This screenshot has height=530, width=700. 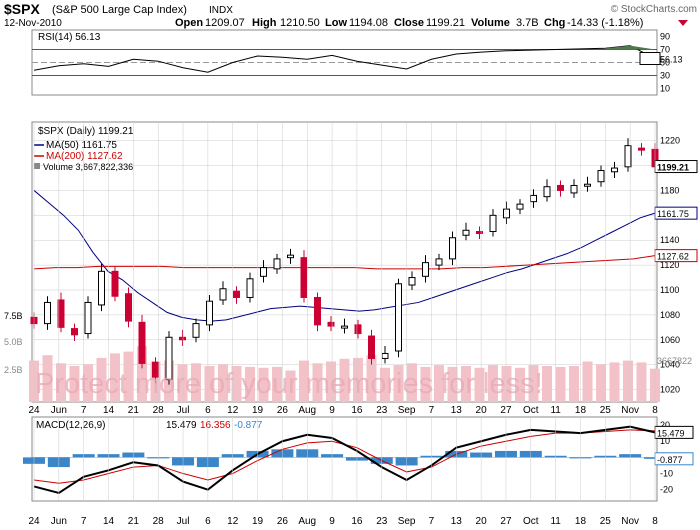 What do you see at coordinates (183, 521) in the screenshot?
I see `x-tick-label-macd: Jul` at bounding box center [183, 521].